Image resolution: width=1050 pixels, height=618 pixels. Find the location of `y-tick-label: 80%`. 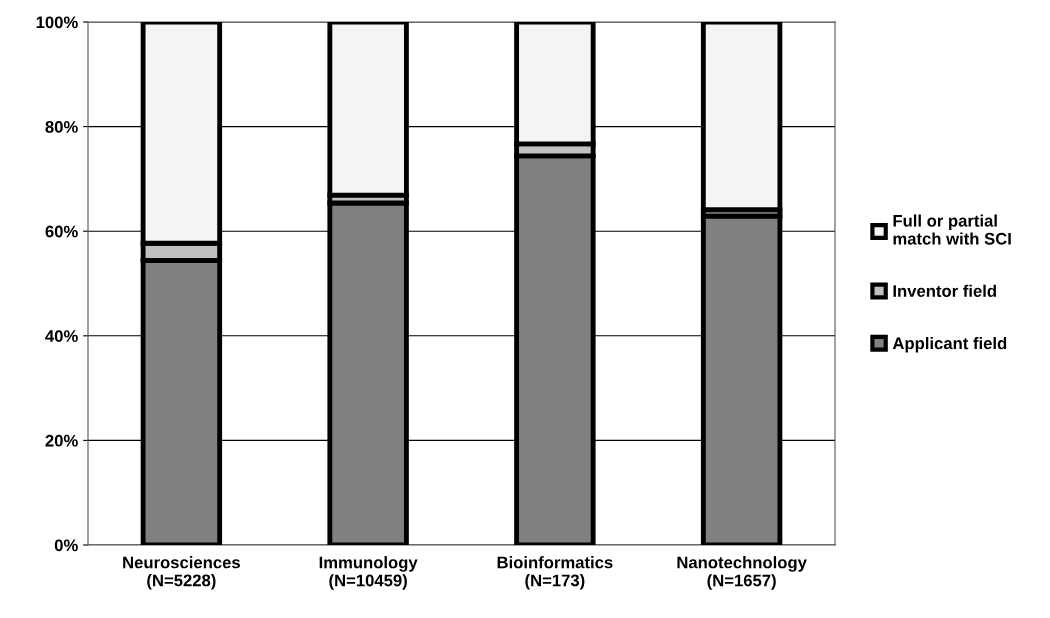

y-tick-label: 80% is located at coordinates (61, 127).